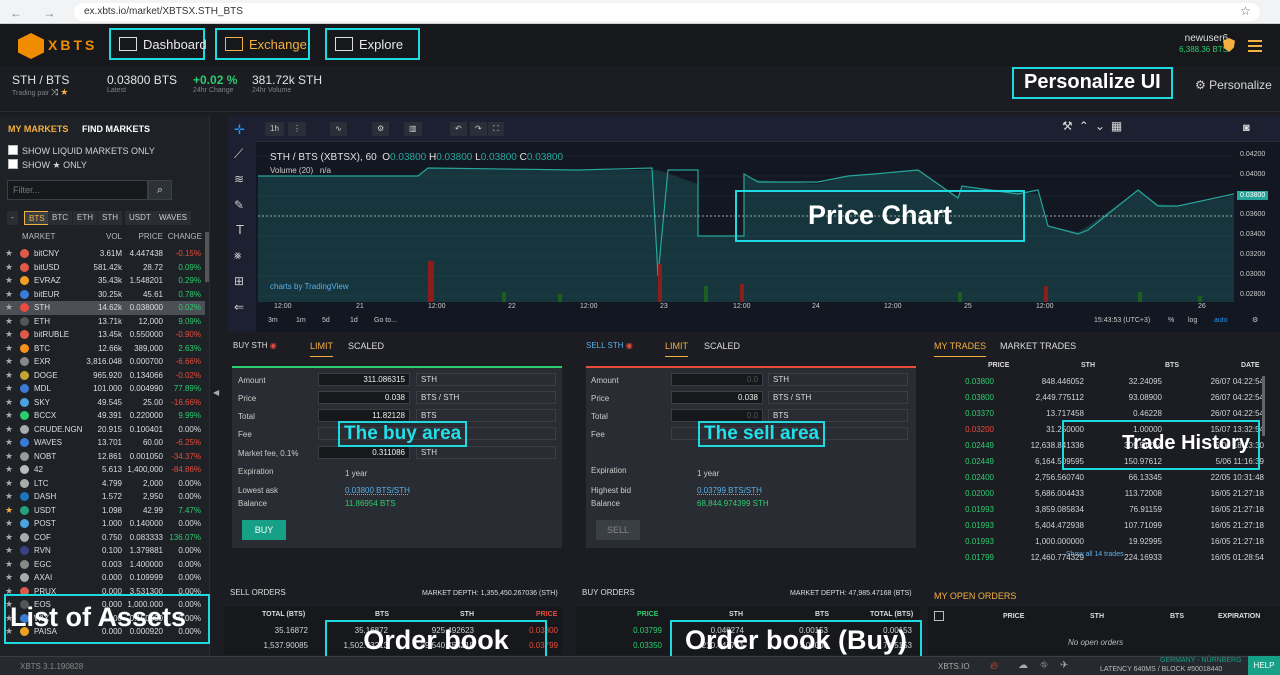  I want to click on coin-tab-bts: BTS, so click(37, 218).